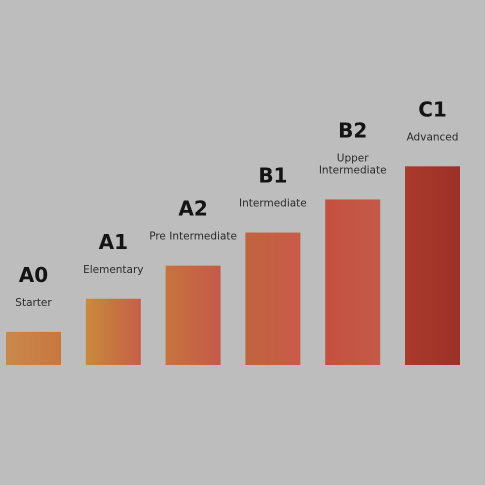 Image resolution: width=485 pixels, height=485 pixels. I want to click on bar-a2, so click(193, 315).